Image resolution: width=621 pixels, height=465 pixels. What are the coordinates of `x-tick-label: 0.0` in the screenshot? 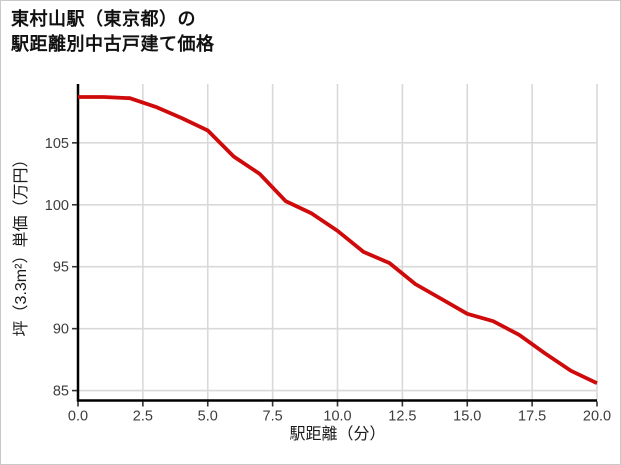 It's located at (78, 417).